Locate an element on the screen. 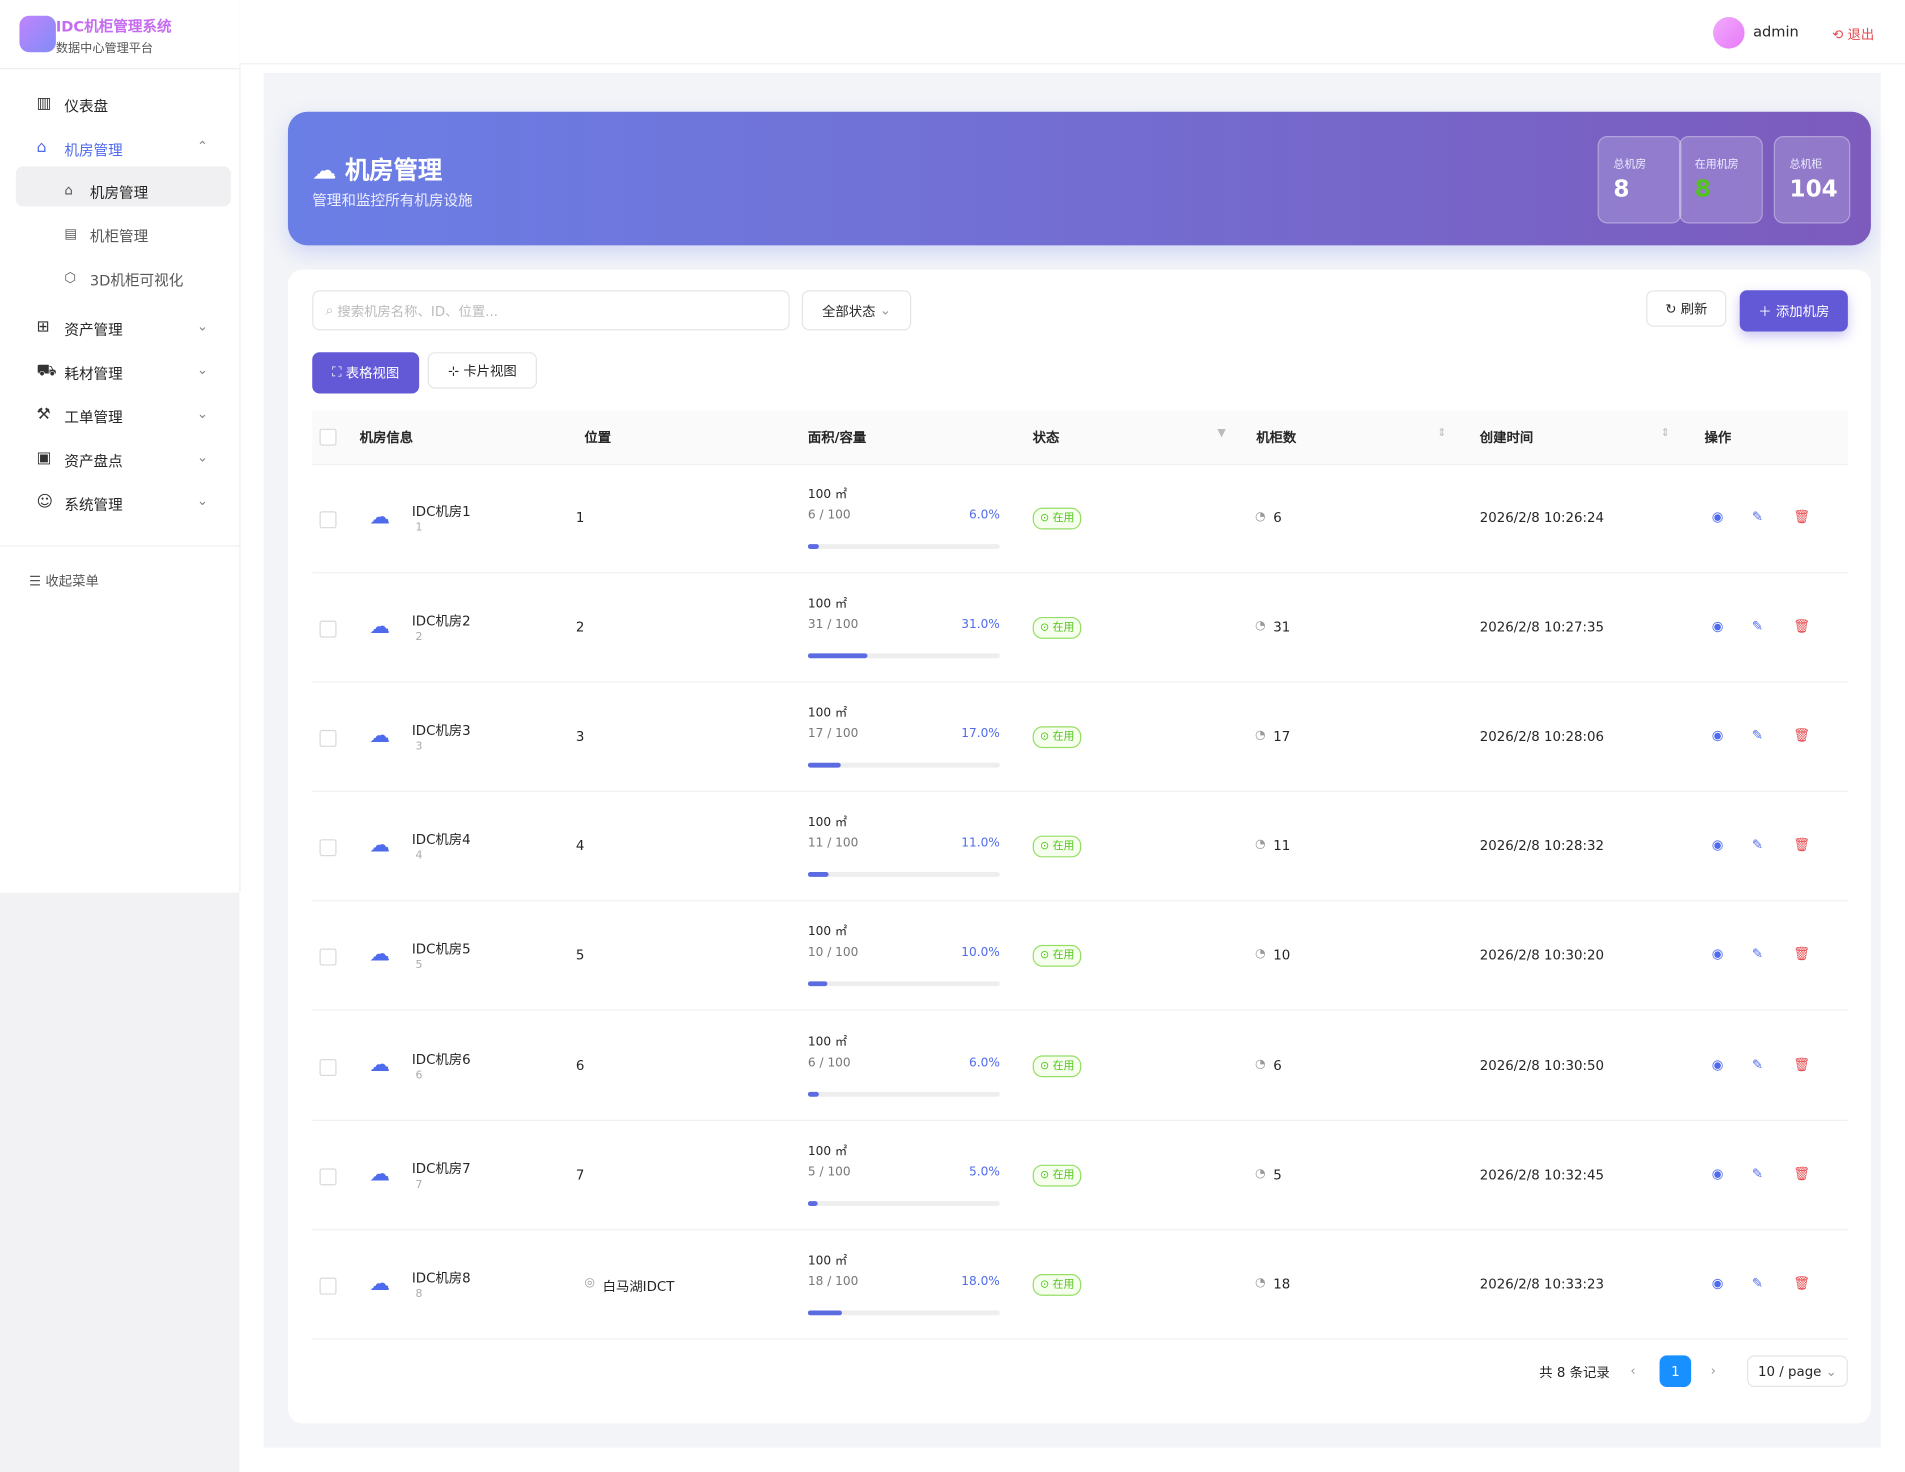 Image resolution: width=1905 pixels, height=1472 pixels. menu-item: 仪表盘 is located at coordinates (86, 107).